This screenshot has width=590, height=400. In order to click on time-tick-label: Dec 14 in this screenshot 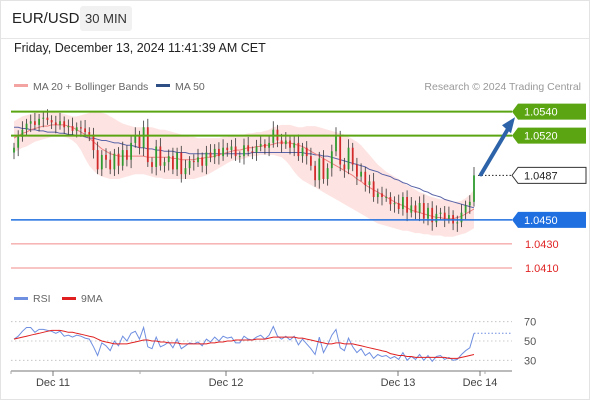, I will do `click(480, 383)`.